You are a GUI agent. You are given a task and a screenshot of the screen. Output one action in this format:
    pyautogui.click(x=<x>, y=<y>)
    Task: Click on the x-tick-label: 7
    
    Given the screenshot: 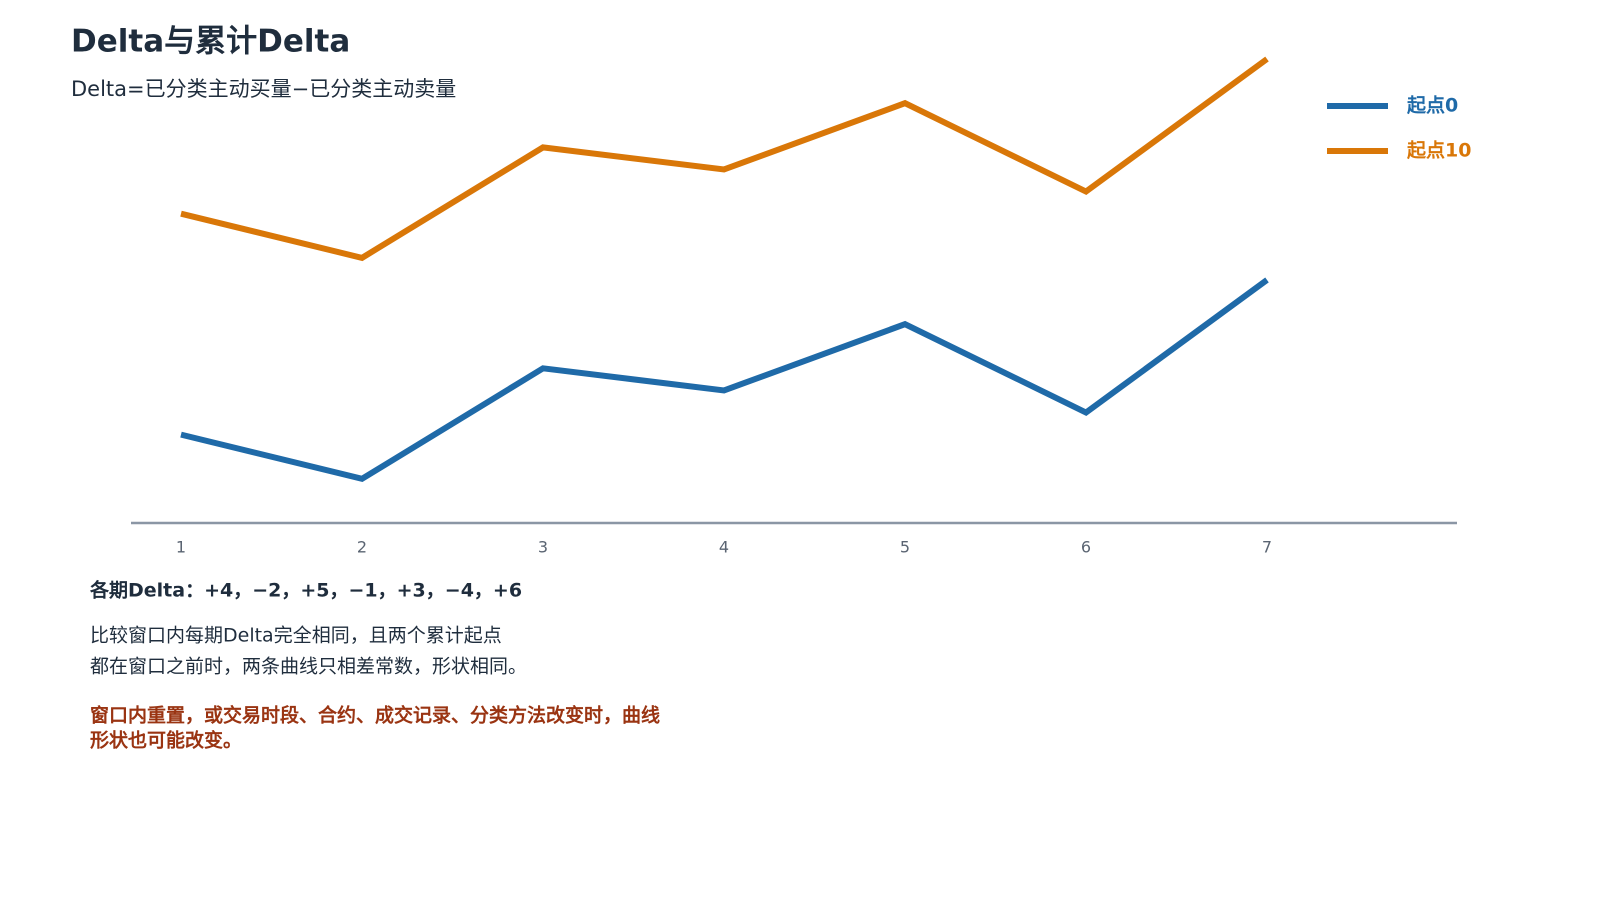 What is the action you would take?
    pyautogui.click(x=1267, y=547)
    